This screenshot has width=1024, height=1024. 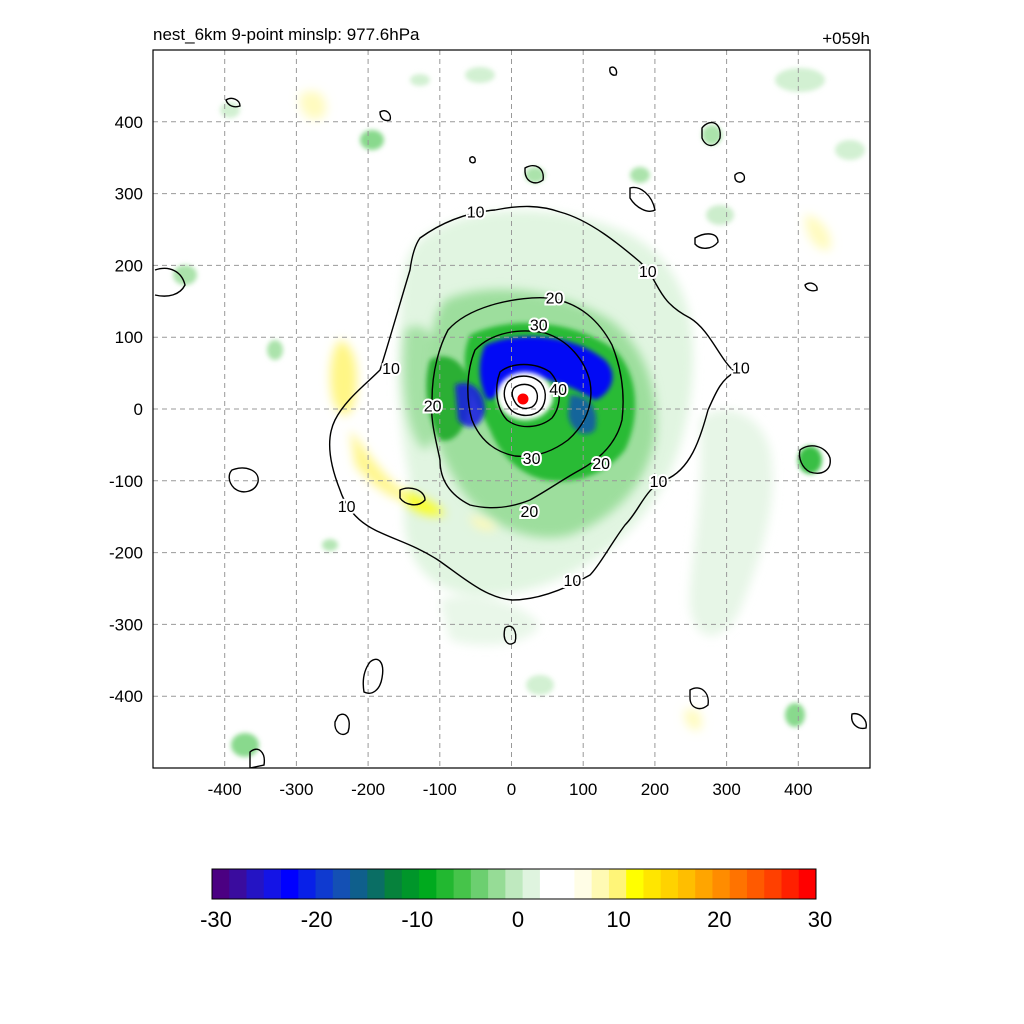 I want to click on x-tick-label: 0, so click(x=511, y=789).